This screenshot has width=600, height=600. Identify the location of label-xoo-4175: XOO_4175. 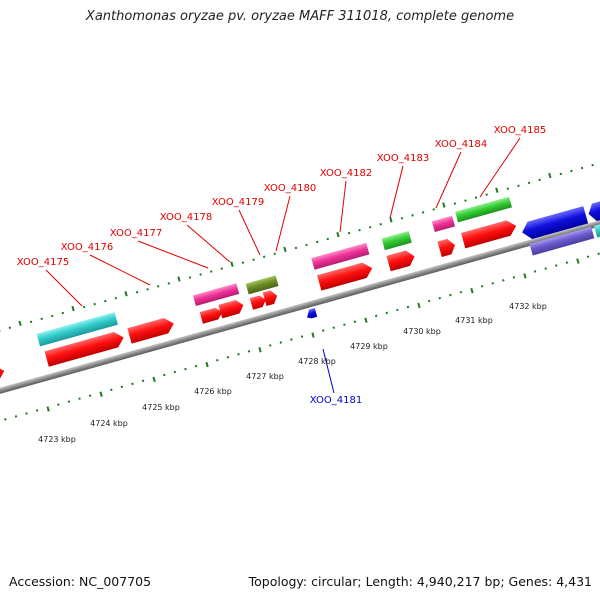
(43, 262).